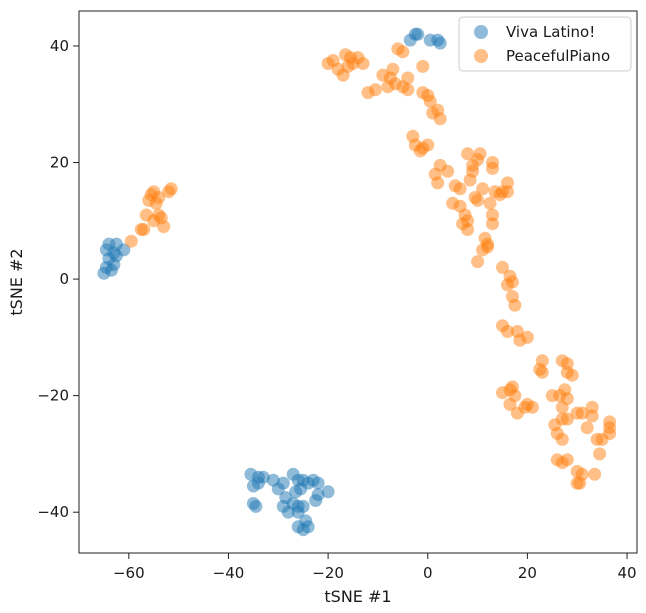  Describe the element at coordinates (58, 279) in the screenshot. I see `y-axis-ticks: −40 −20 0 20 40` at that location.